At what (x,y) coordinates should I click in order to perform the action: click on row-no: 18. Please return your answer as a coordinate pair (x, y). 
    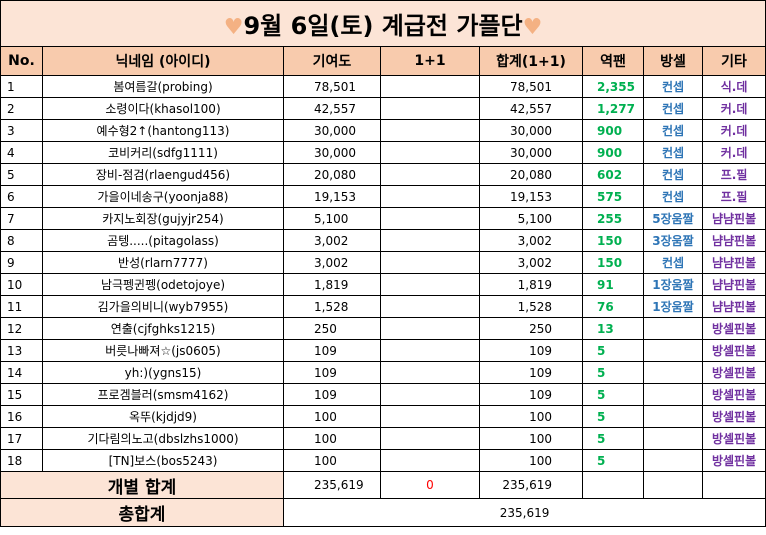
    Looking at the image, I should click on (21, 460).